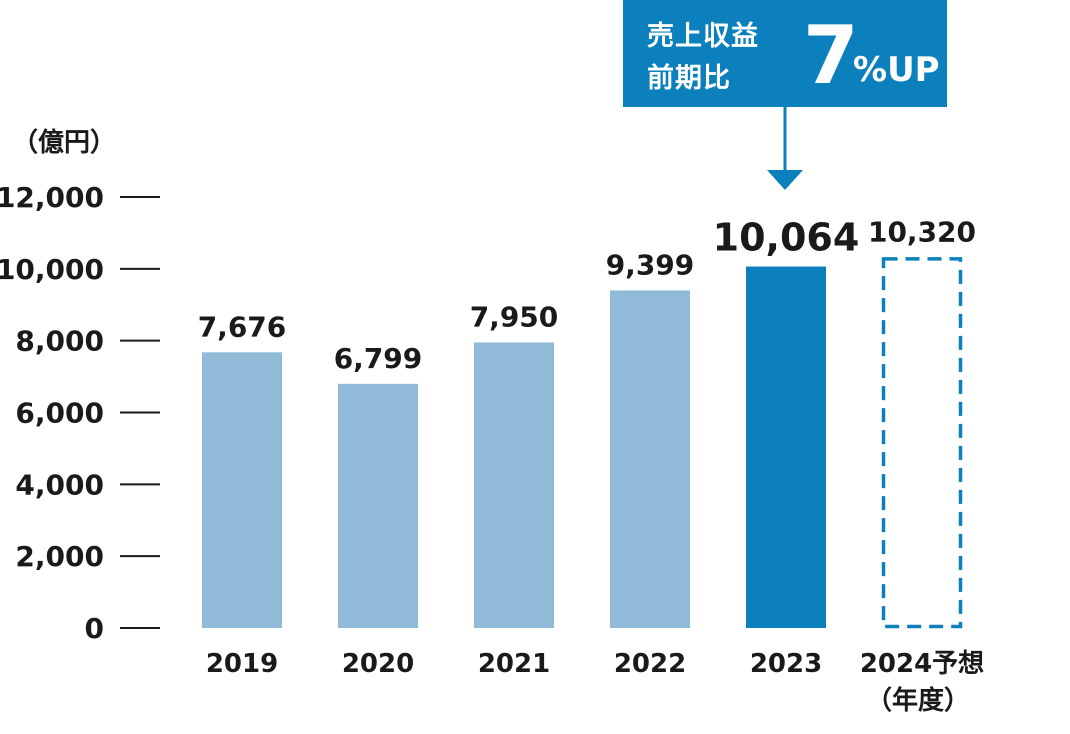 This screenshot has width=1070, height=734. I want to click on x-tick-label: 2023, so click(786, 664).